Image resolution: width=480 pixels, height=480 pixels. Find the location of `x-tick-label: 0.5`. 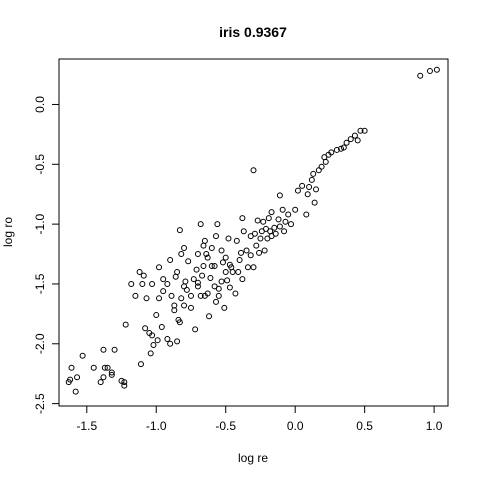

x-tick-label: 0.5 is located at coordinates (364, 426).